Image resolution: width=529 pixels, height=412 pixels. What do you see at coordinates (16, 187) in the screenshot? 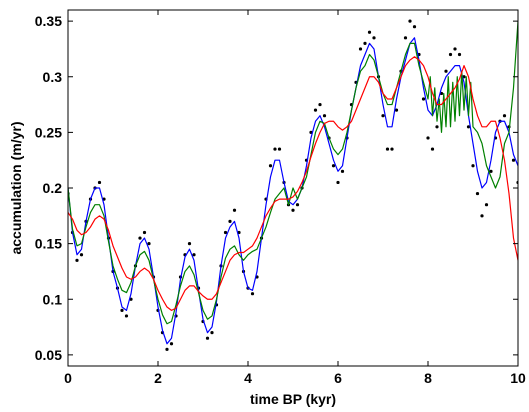
I see `y-axis-label: accumulation (m/yr)` at bounding box center [16, 187].